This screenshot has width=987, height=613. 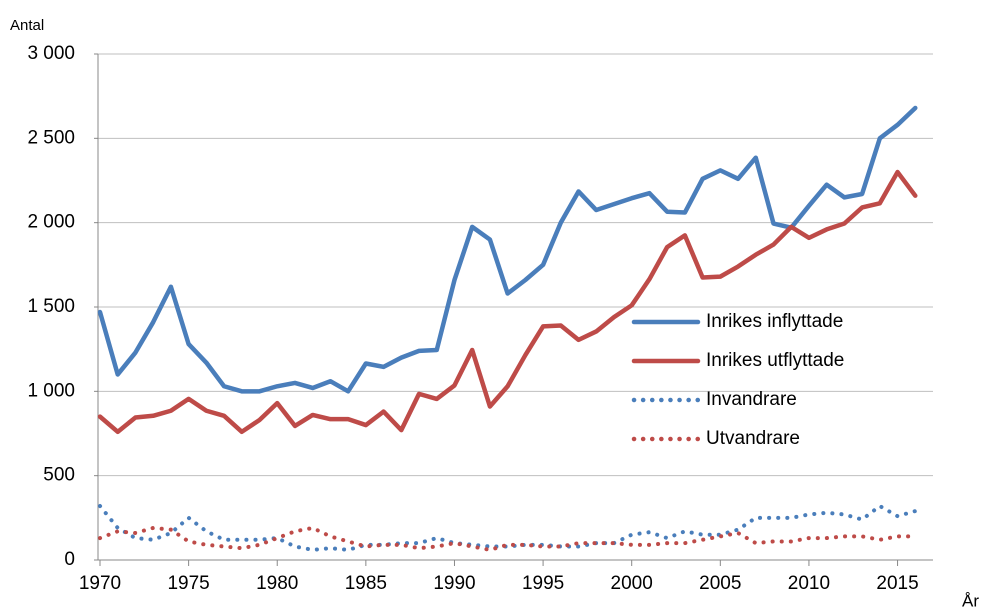 I want to click on legend-label: Inrikes inflyttade, so click(x=774, y=321).